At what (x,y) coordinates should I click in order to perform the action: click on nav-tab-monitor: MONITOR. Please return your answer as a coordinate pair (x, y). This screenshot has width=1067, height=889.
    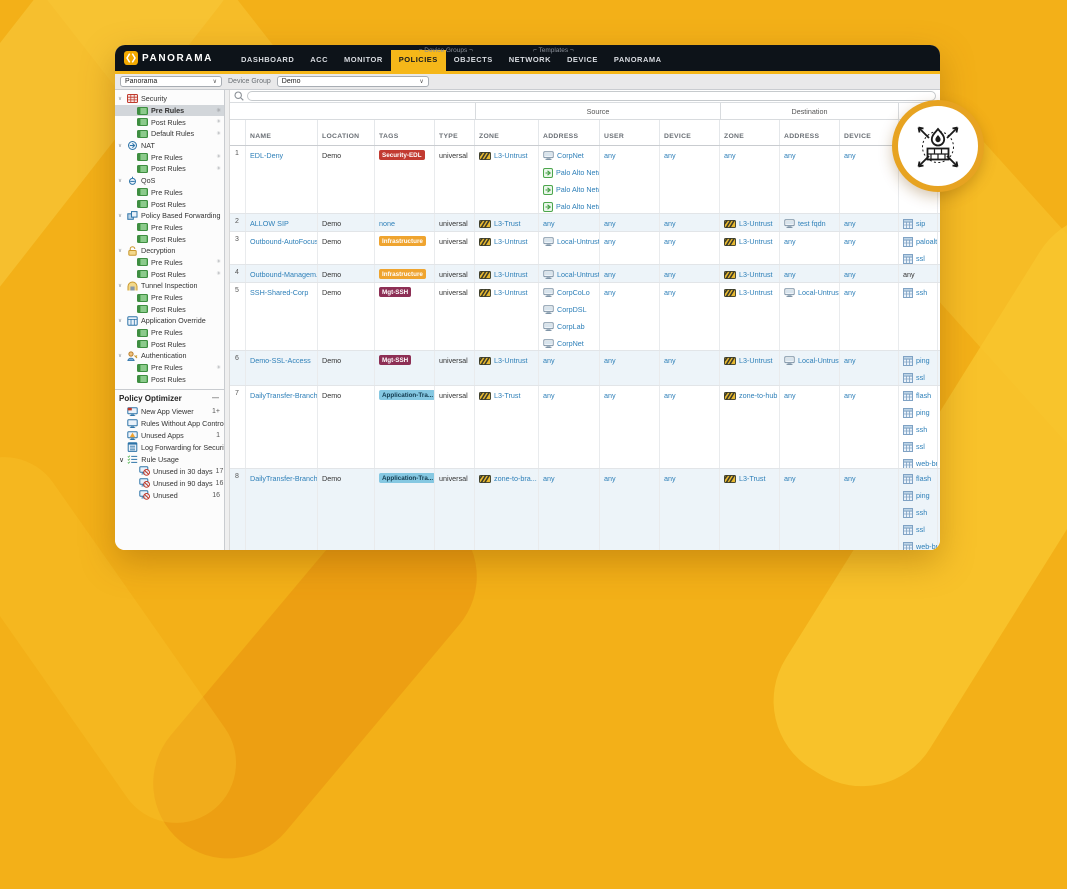
    Looking at the image, I should click on (363, 59).